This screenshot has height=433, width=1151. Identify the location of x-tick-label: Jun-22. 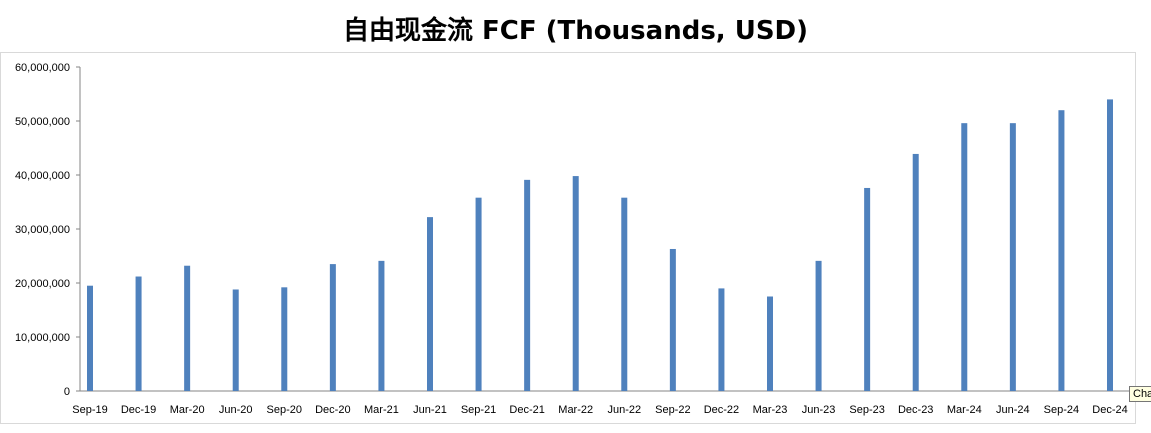
(624, 410).